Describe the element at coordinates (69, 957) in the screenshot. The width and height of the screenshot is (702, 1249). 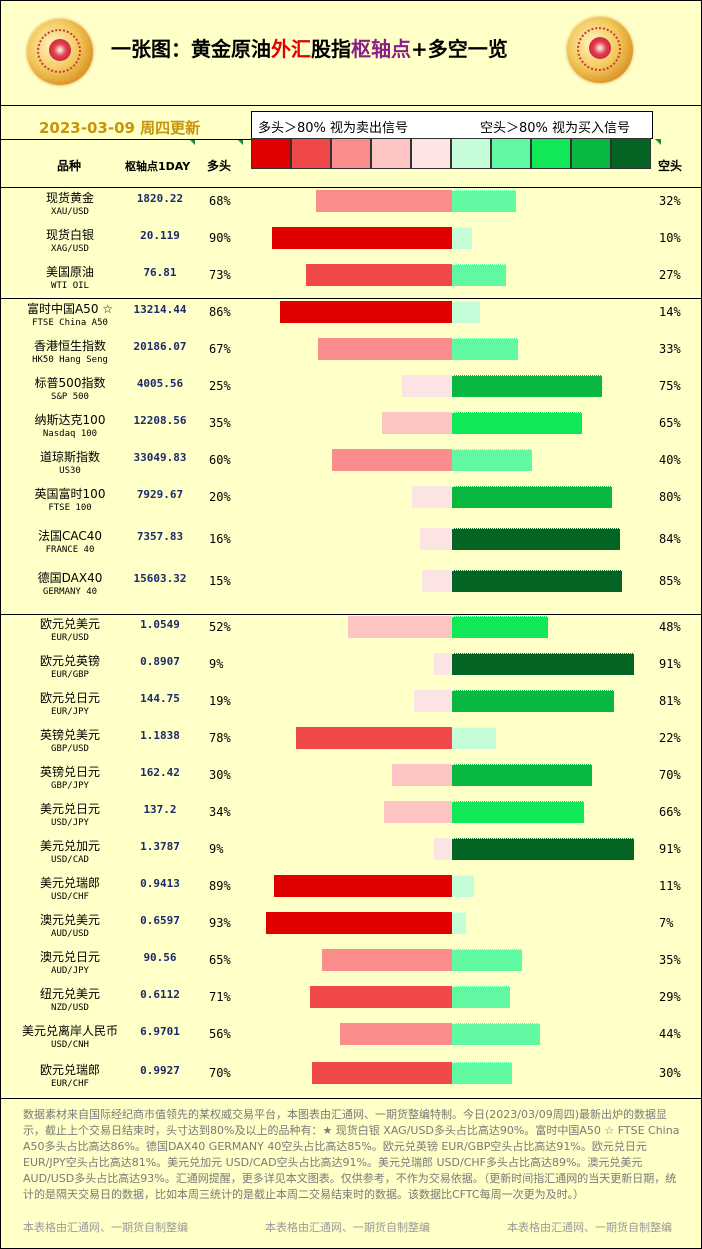
I see `row-name-cn: 澳元兑日元` at that location.